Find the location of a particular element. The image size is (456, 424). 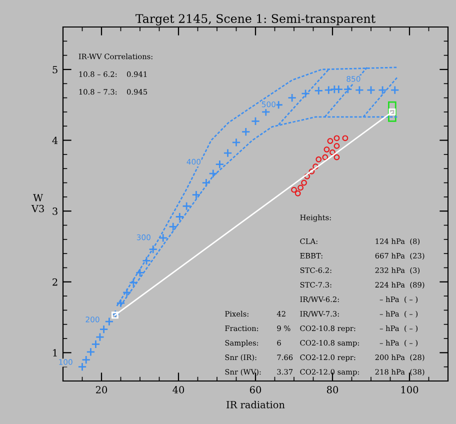

x-axis-title: IR radiation is located at coordinates (255, 404).